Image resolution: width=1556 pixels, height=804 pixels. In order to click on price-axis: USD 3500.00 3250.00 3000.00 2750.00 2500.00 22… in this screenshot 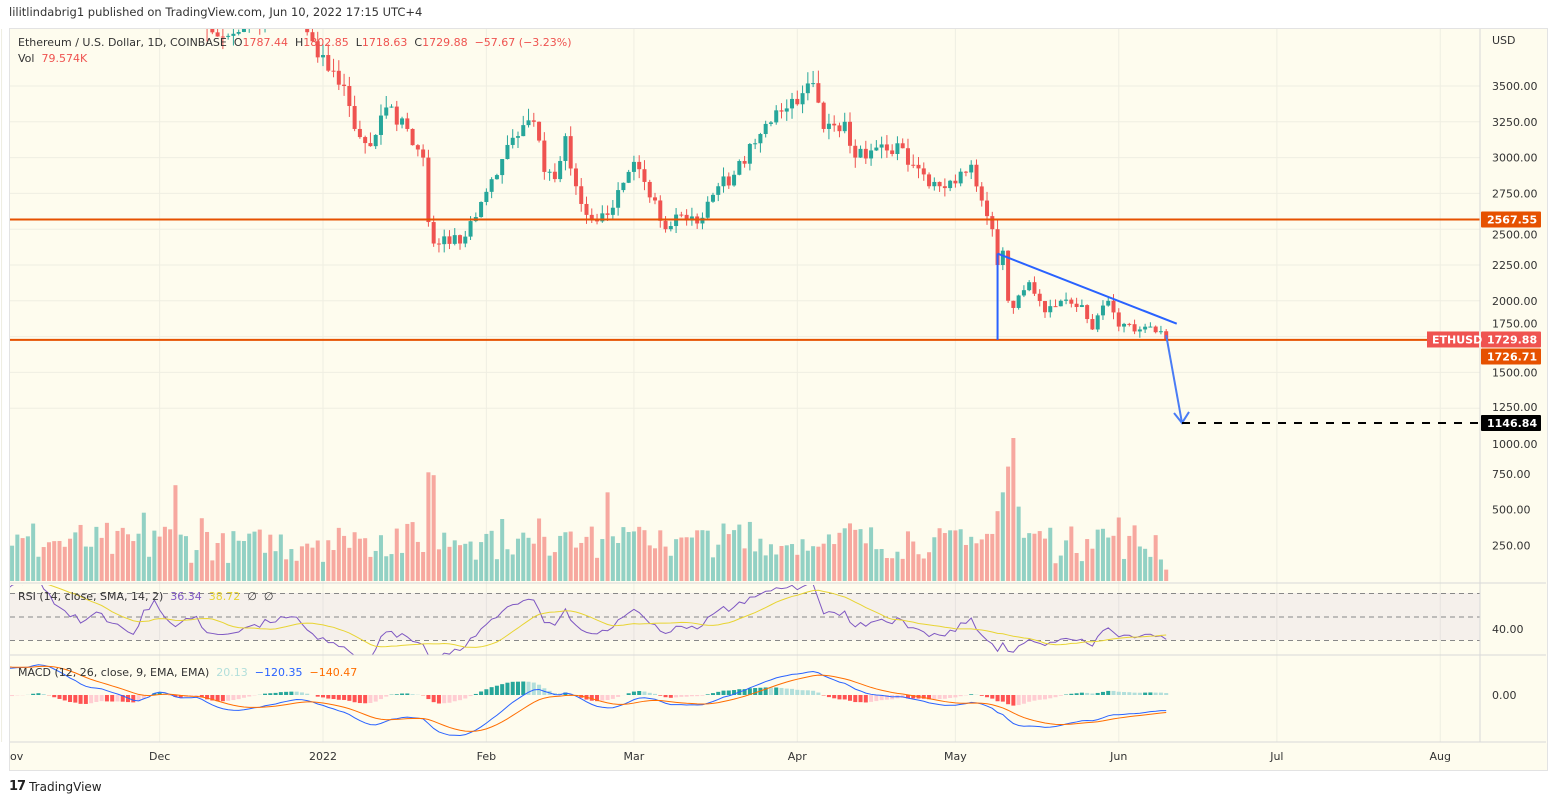, I will do `click(1515, 368)`.